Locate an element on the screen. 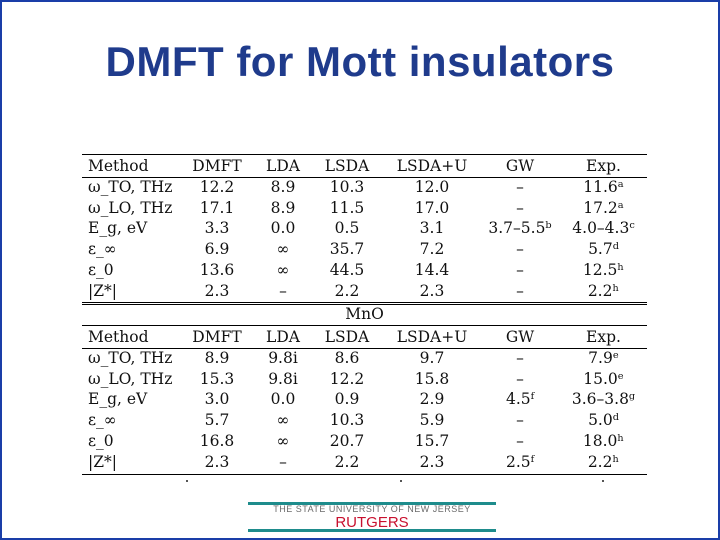  table-cell: 15.3 is located at coordinates (217, 379).